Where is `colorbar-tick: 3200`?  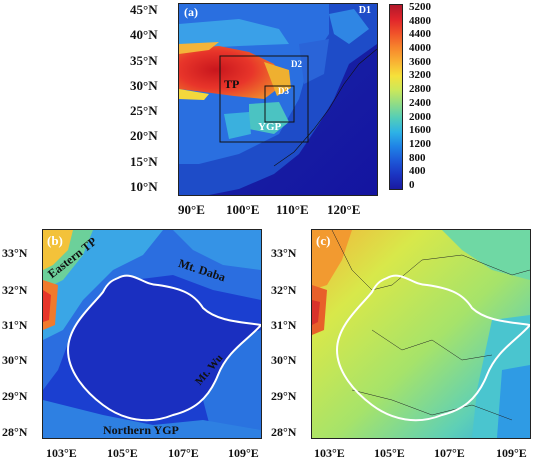 colorbar-tick: 3200 is located at coordinates (420, 75).